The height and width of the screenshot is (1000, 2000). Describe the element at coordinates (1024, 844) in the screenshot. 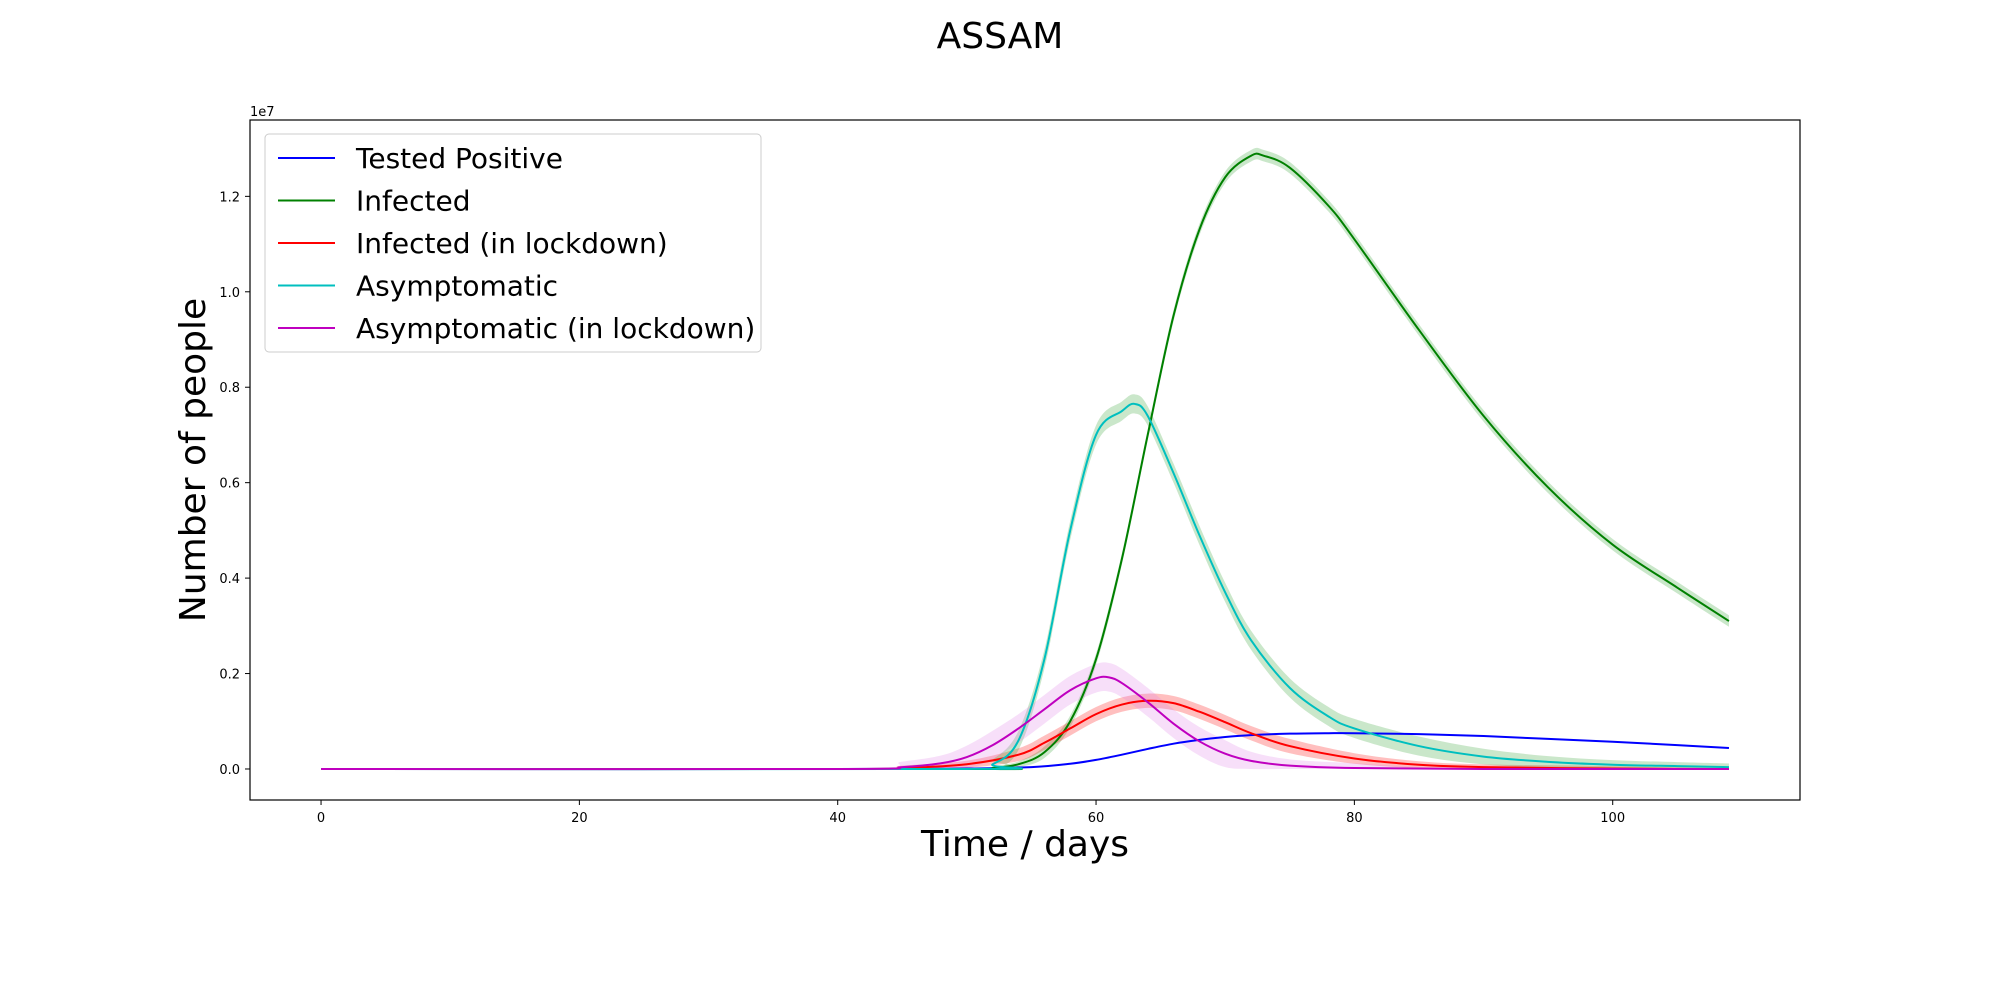

I see `x-axis-title: Time / days` at that location.